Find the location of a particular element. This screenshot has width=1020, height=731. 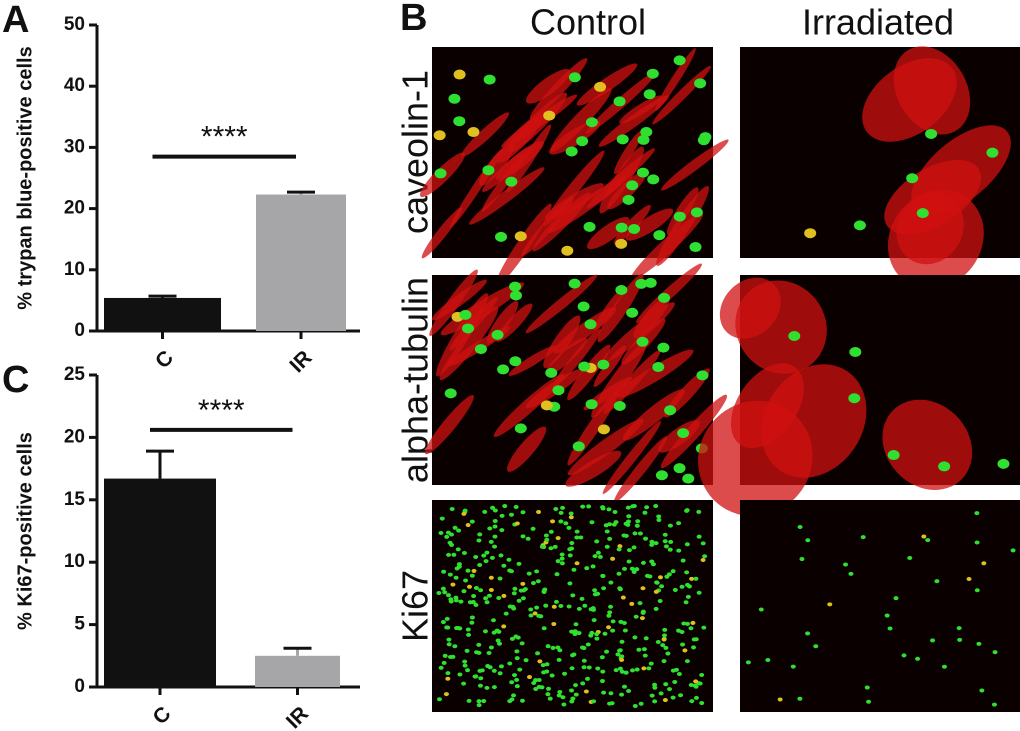

x-tick-label: C is located at coordinates (161, 715).